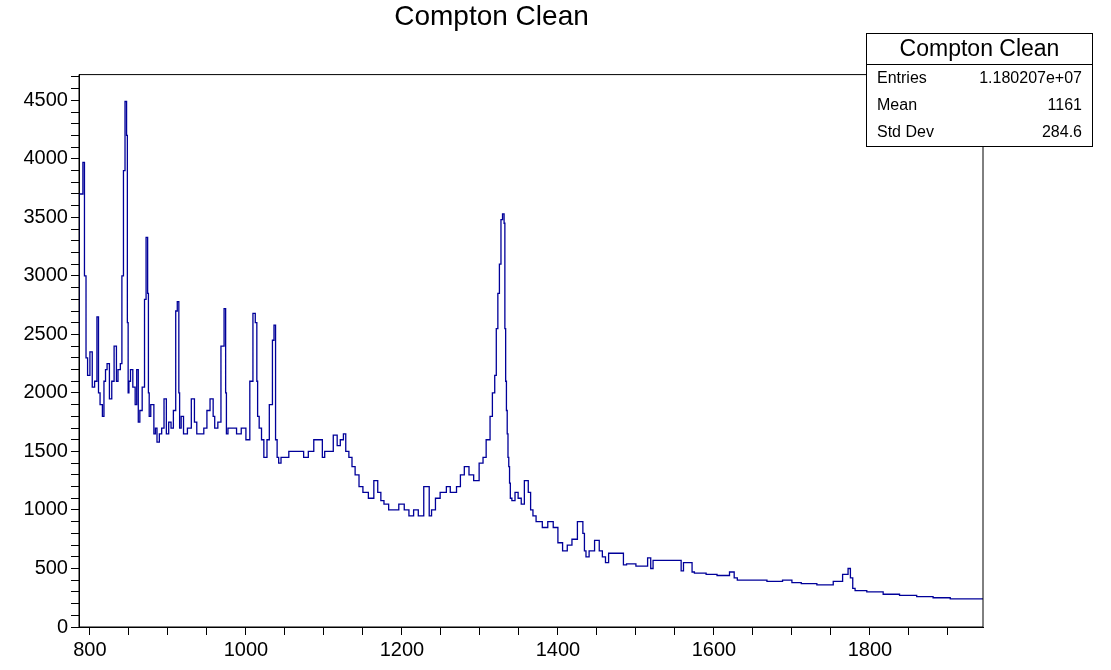  Describe the element at coordinates (1061, 132) in the screenshot. I see `text: 284.6` at that location.